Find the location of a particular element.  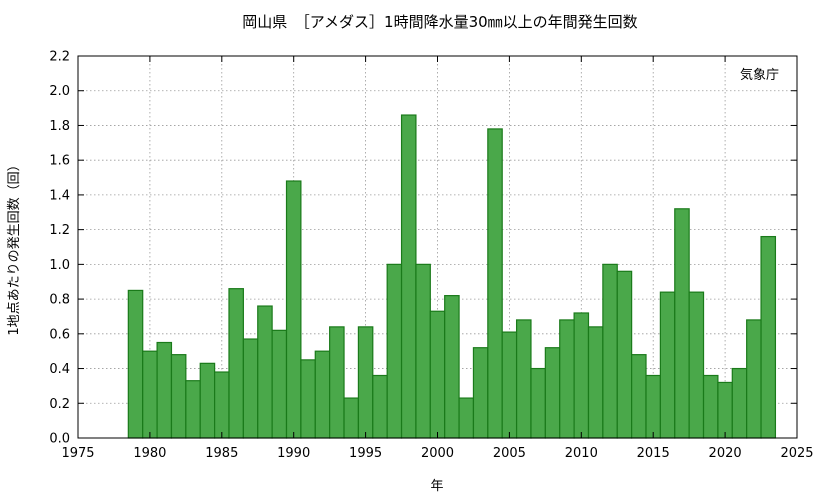

bar-2013 is located at coordinates (624, 354).